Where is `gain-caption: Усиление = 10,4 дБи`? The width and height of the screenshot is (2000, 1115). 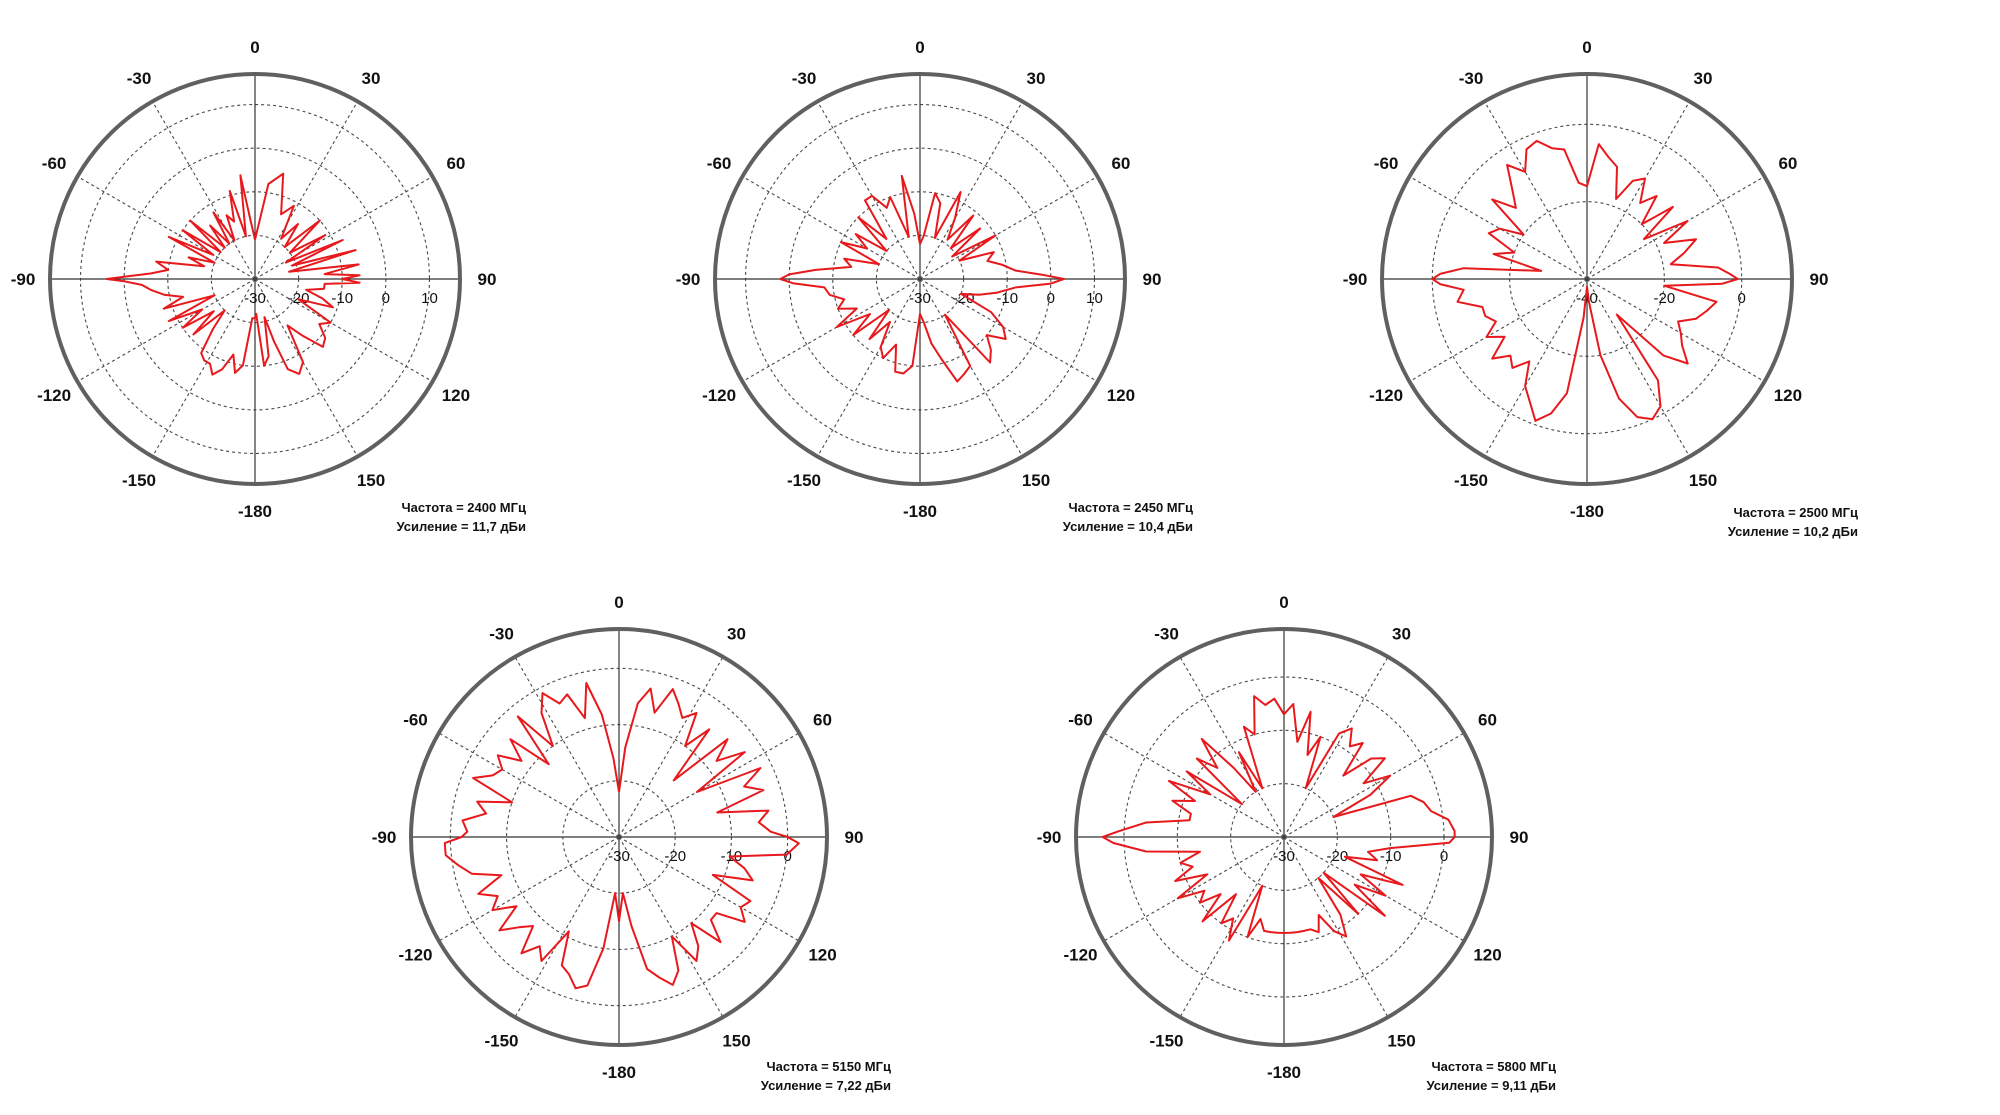 gain-caption: Усиление = 10,4 дБи is located at coordinates (1128, 526).